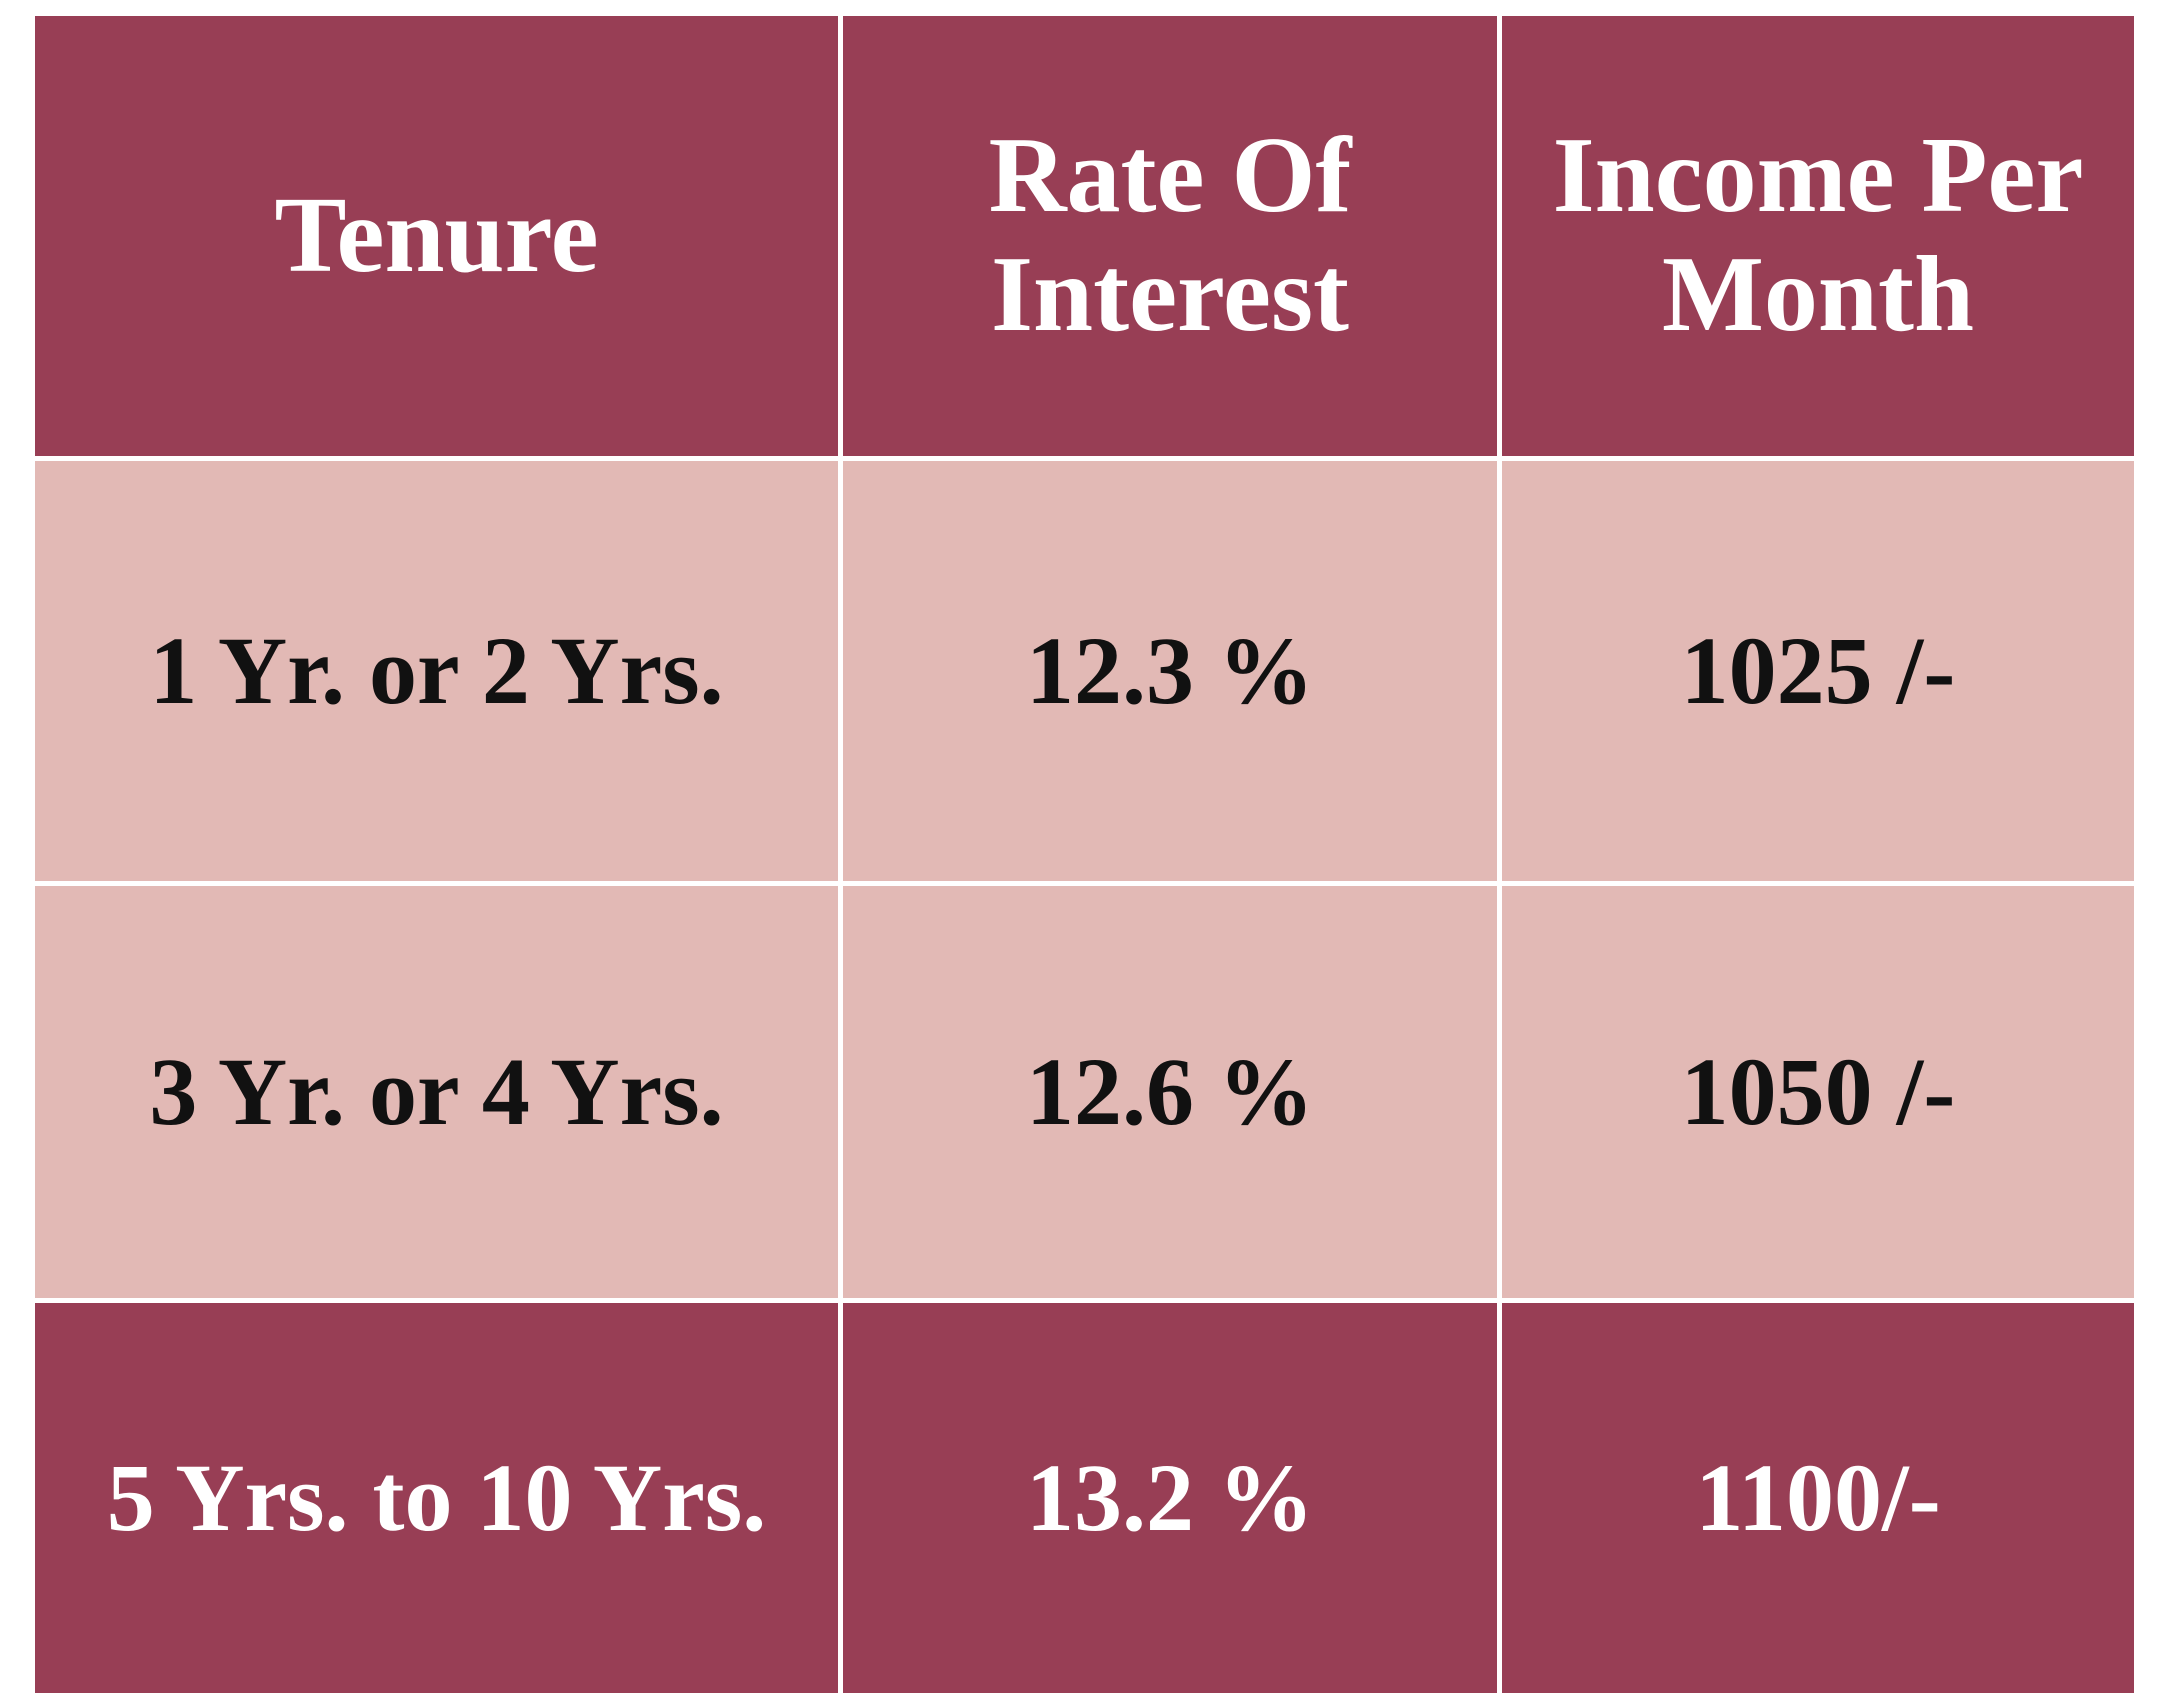 This screenshot has height=1700, width=2160. What do you see at coordinates (436, 236) in the screenshot?
I see `header-cell: Tenure` at bounding box center [436, 236].